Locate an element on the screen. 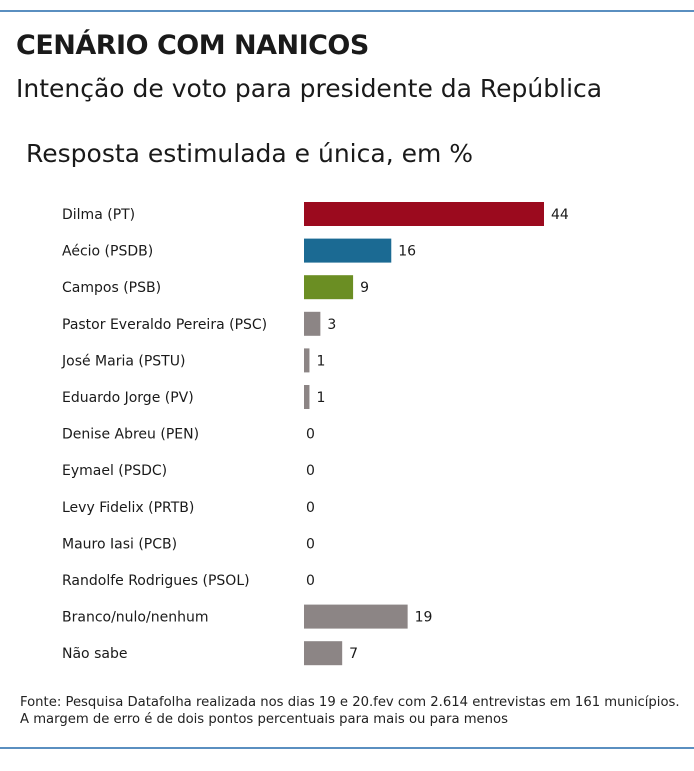 This screenshot has width=694, height=771. category-label: Não sabe is located at coordinates (94, 654).